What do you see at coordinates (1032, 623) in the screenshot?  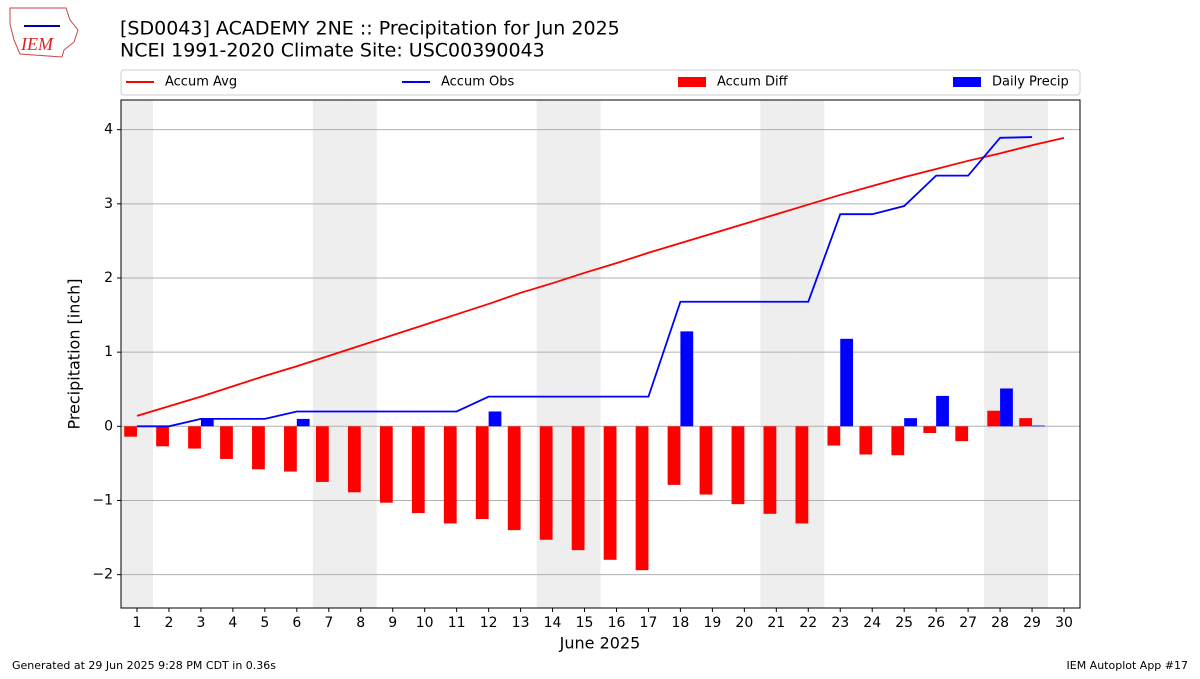 I see `x-tick-label: 29` at bounding box center [1032, 623].